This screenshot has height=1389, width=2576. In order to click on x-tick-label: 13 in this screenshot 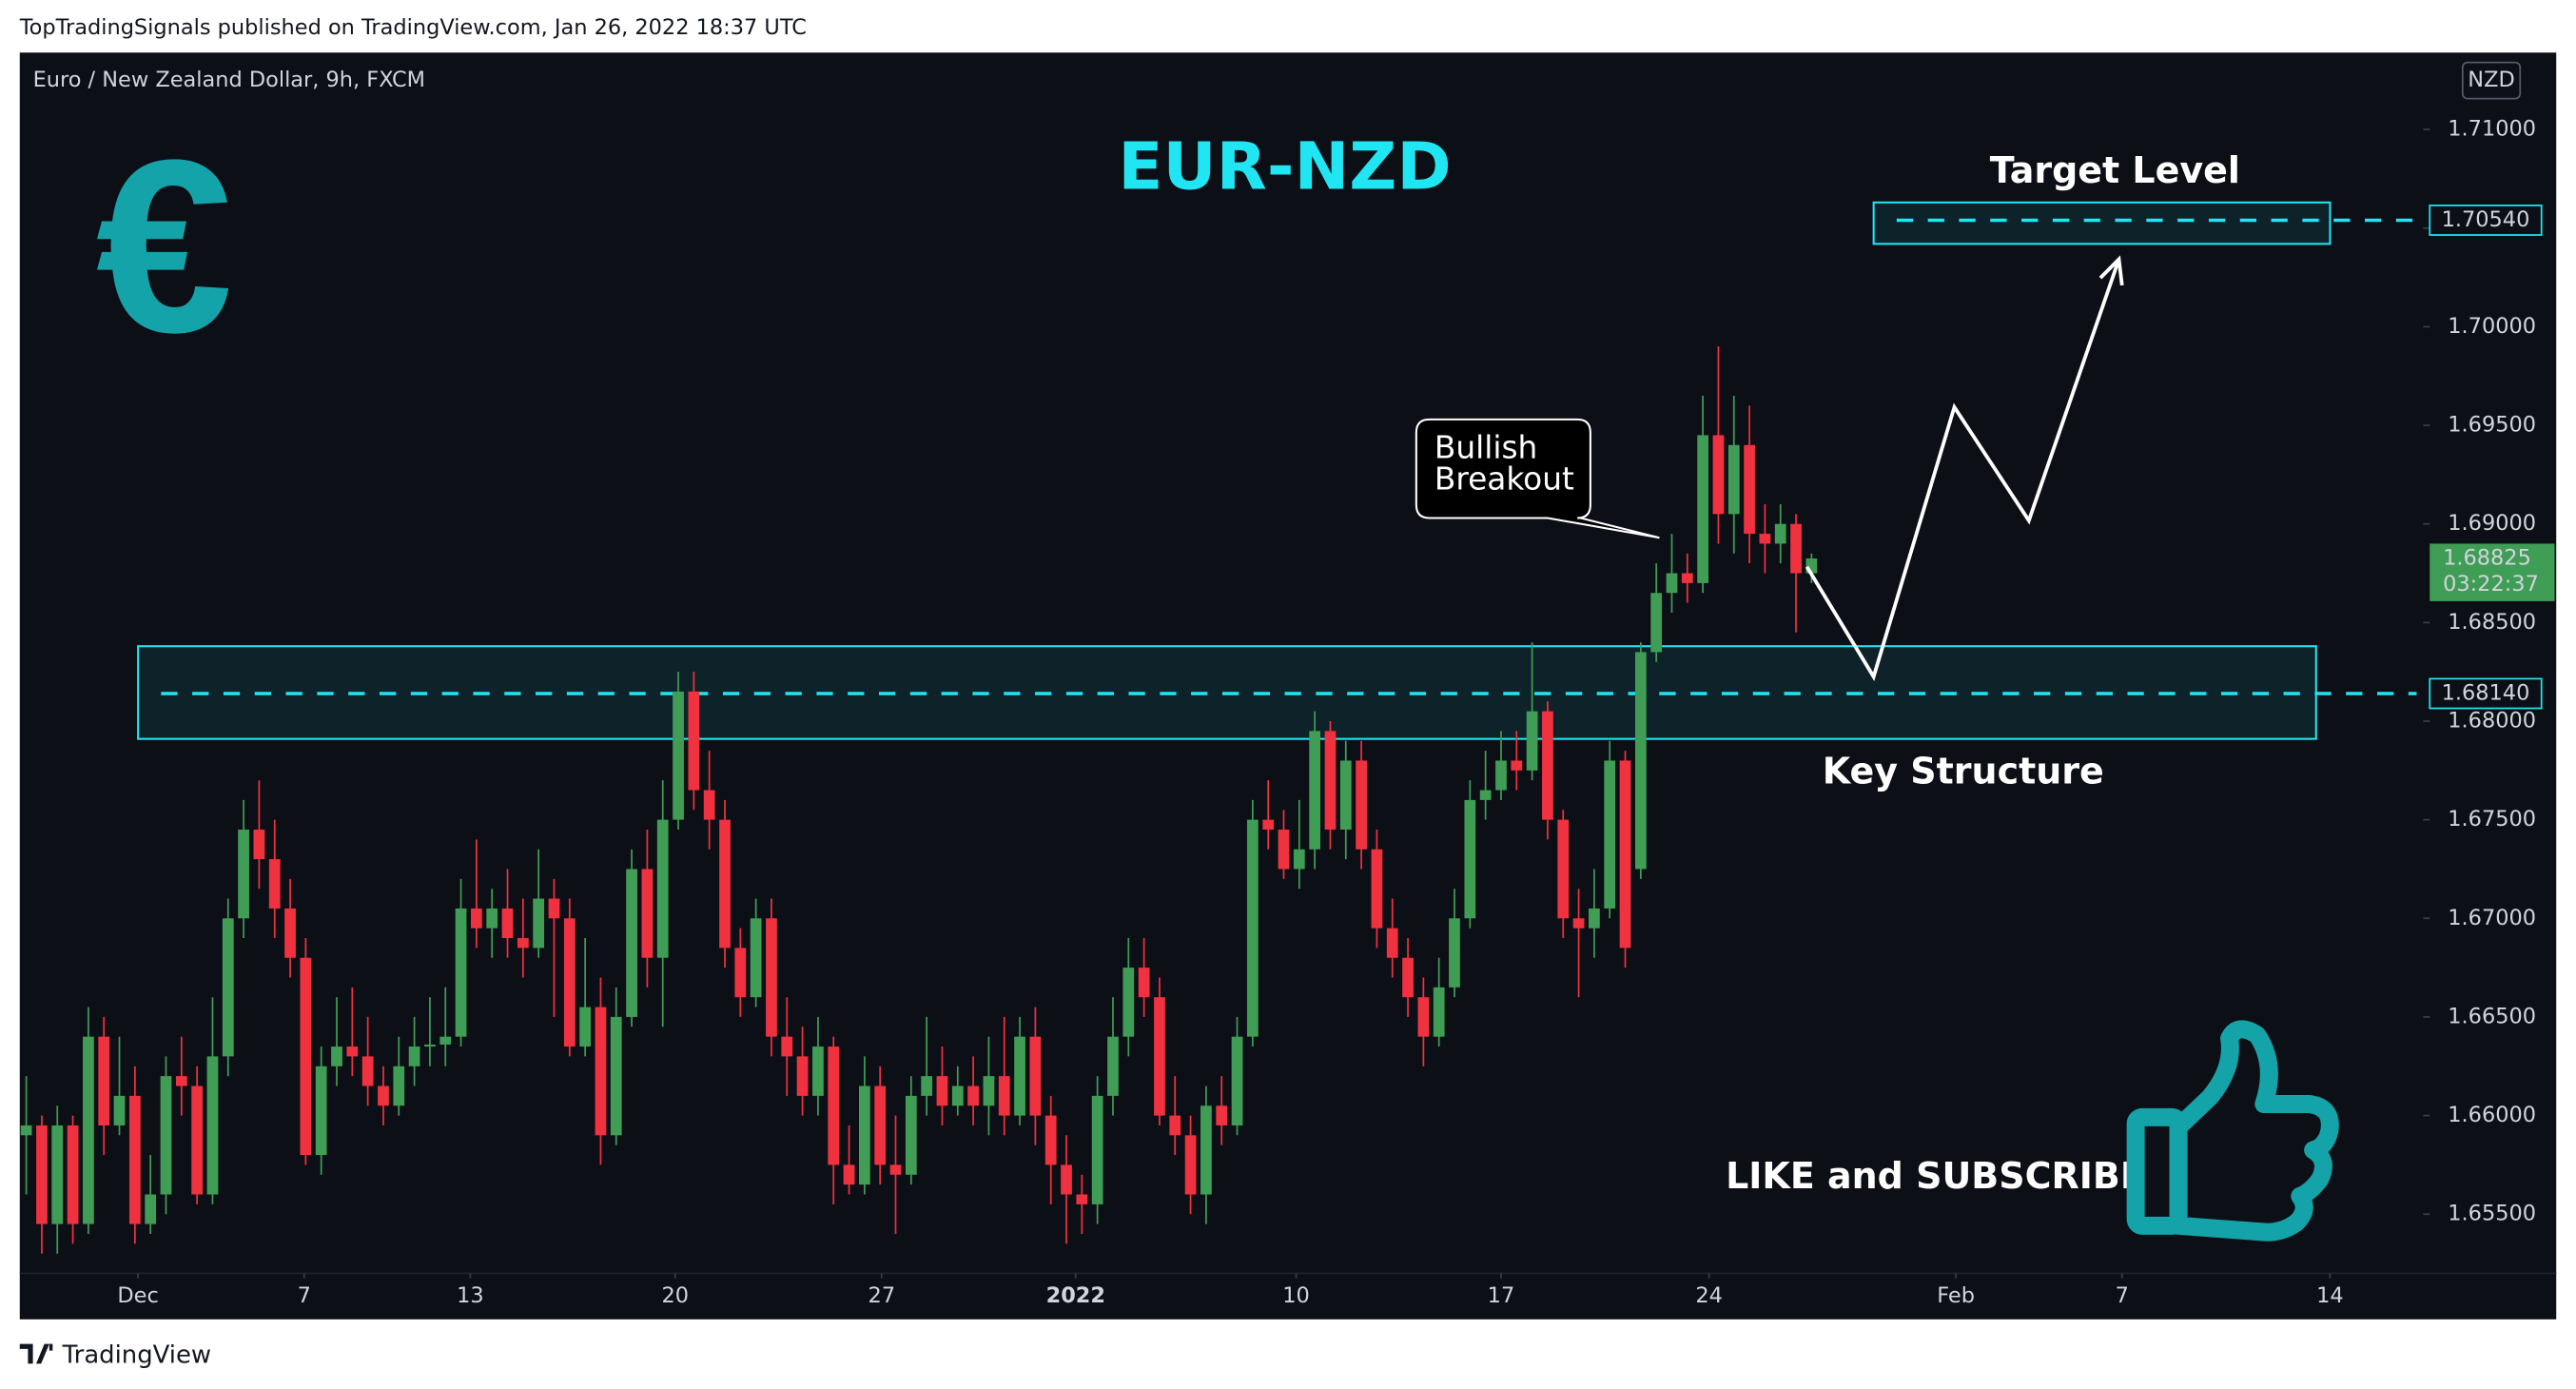, I will do `click(471, 1295)`.